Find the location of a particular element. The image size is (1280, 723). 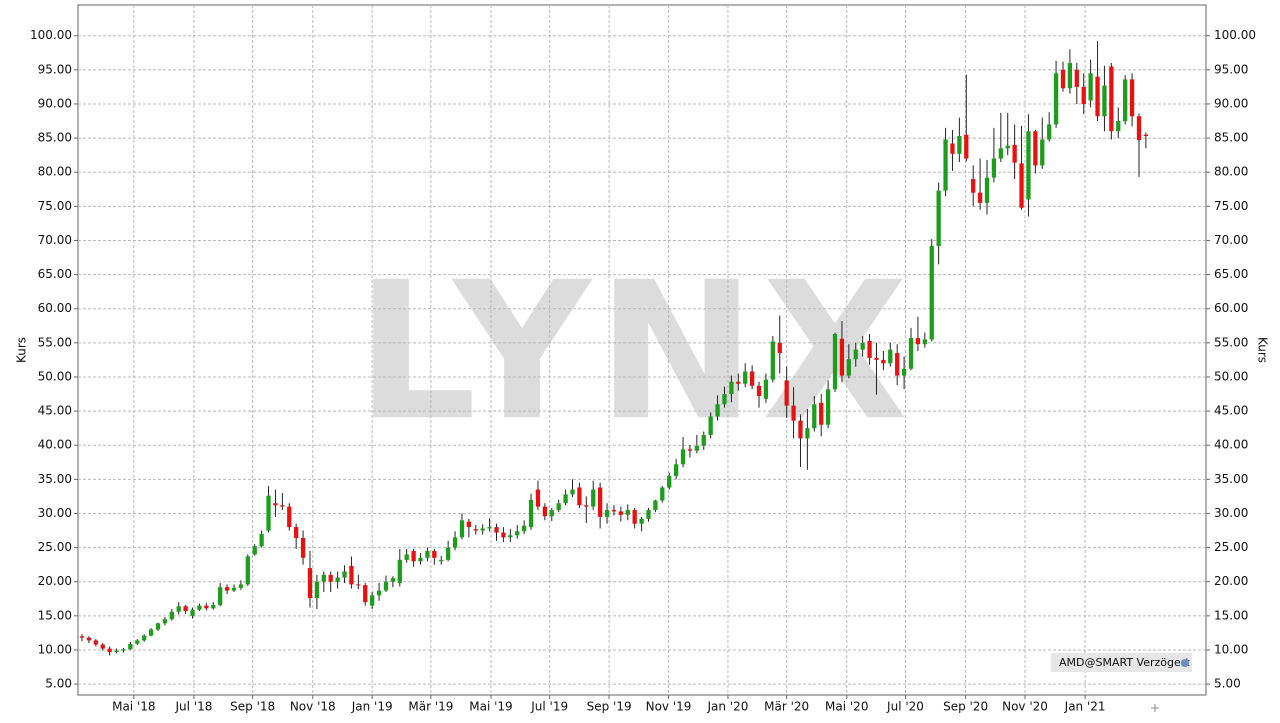

y-tick-label: 65.00 is located at coordinates (55, 274).